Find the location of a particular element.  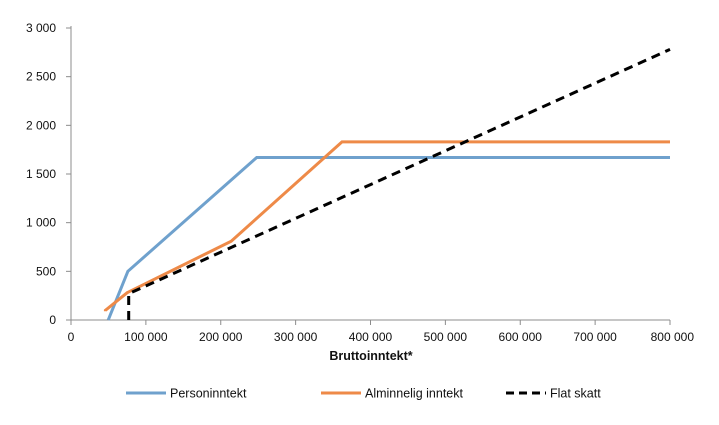

x-tick-label: 400 000 is located at coordinates (371, 337).